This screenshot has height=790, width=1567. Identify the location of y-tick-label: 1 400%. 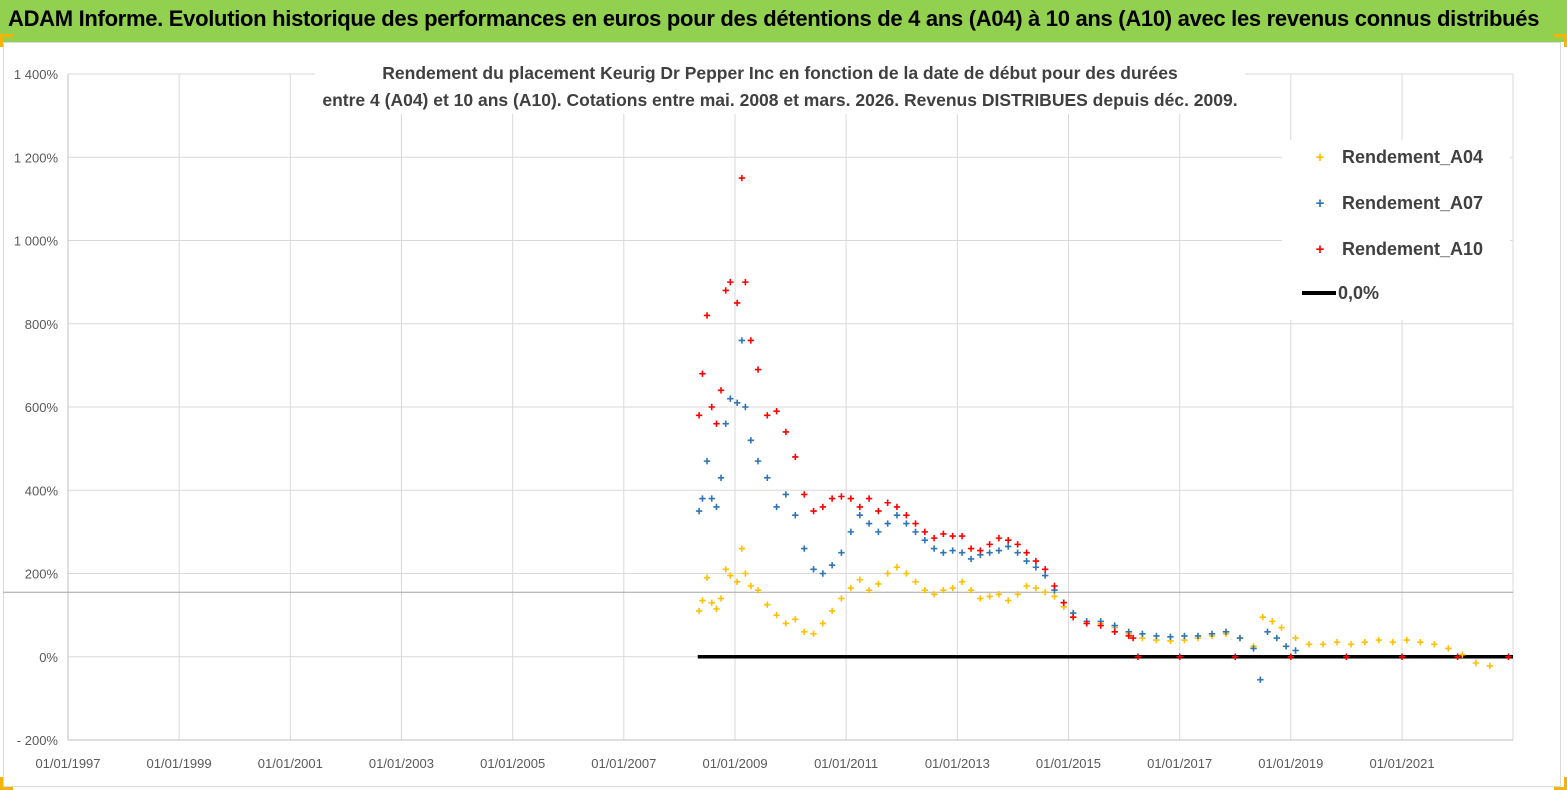
(36, 74).